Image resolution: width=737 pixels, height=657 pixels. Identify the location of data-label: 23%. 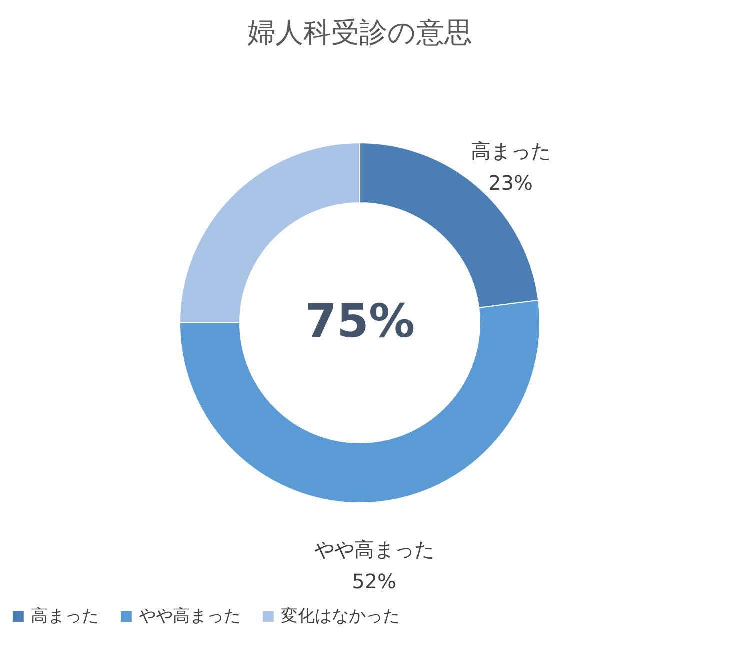
(511, 182).